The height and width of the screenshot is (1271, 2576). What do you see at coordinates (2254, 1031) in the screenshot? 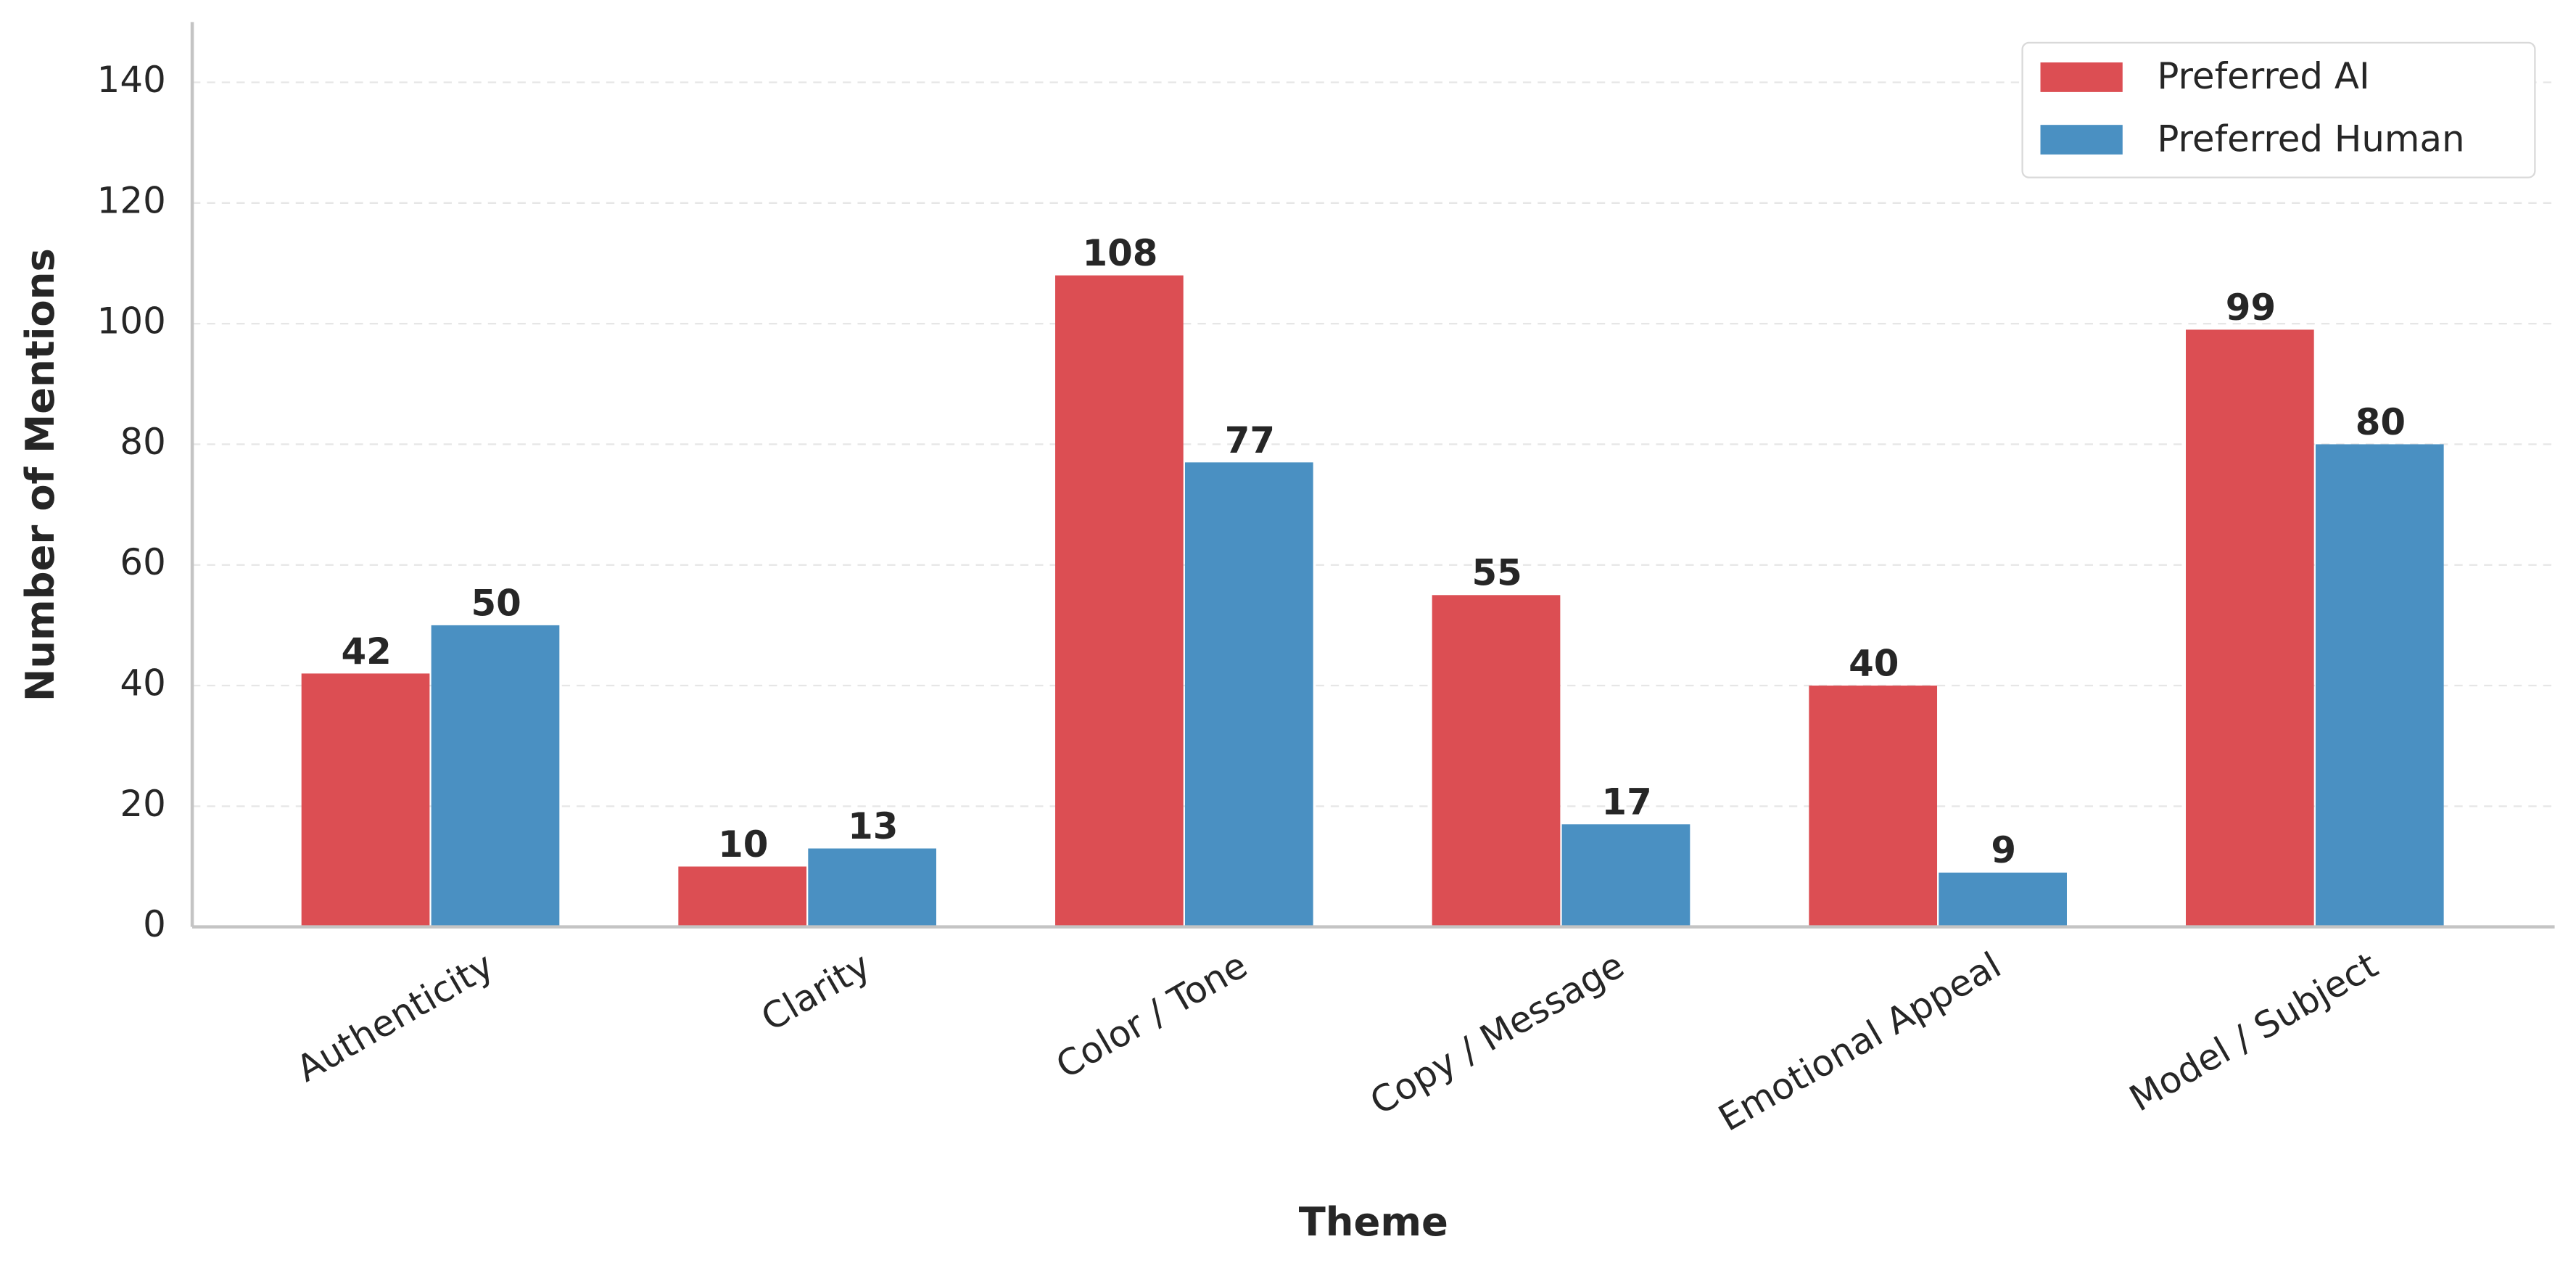
I see `x-tick-label: Model / Subject` at bounding box center [2254, 1031].